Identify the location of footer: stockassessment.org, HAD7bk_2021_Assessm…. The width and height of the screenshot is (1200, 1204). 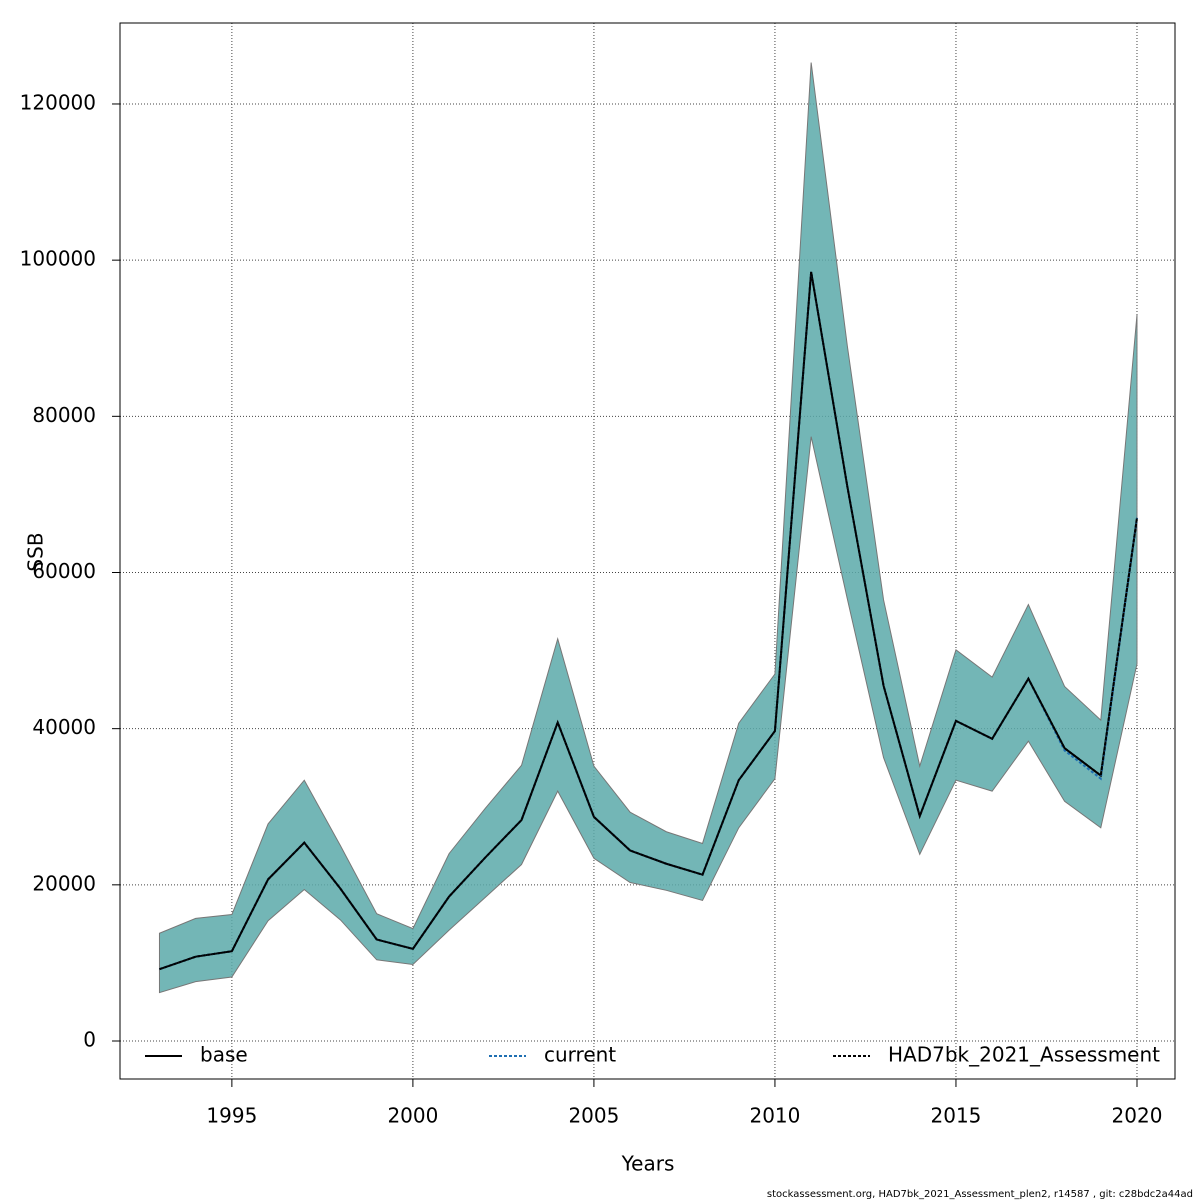
(980, 1194).